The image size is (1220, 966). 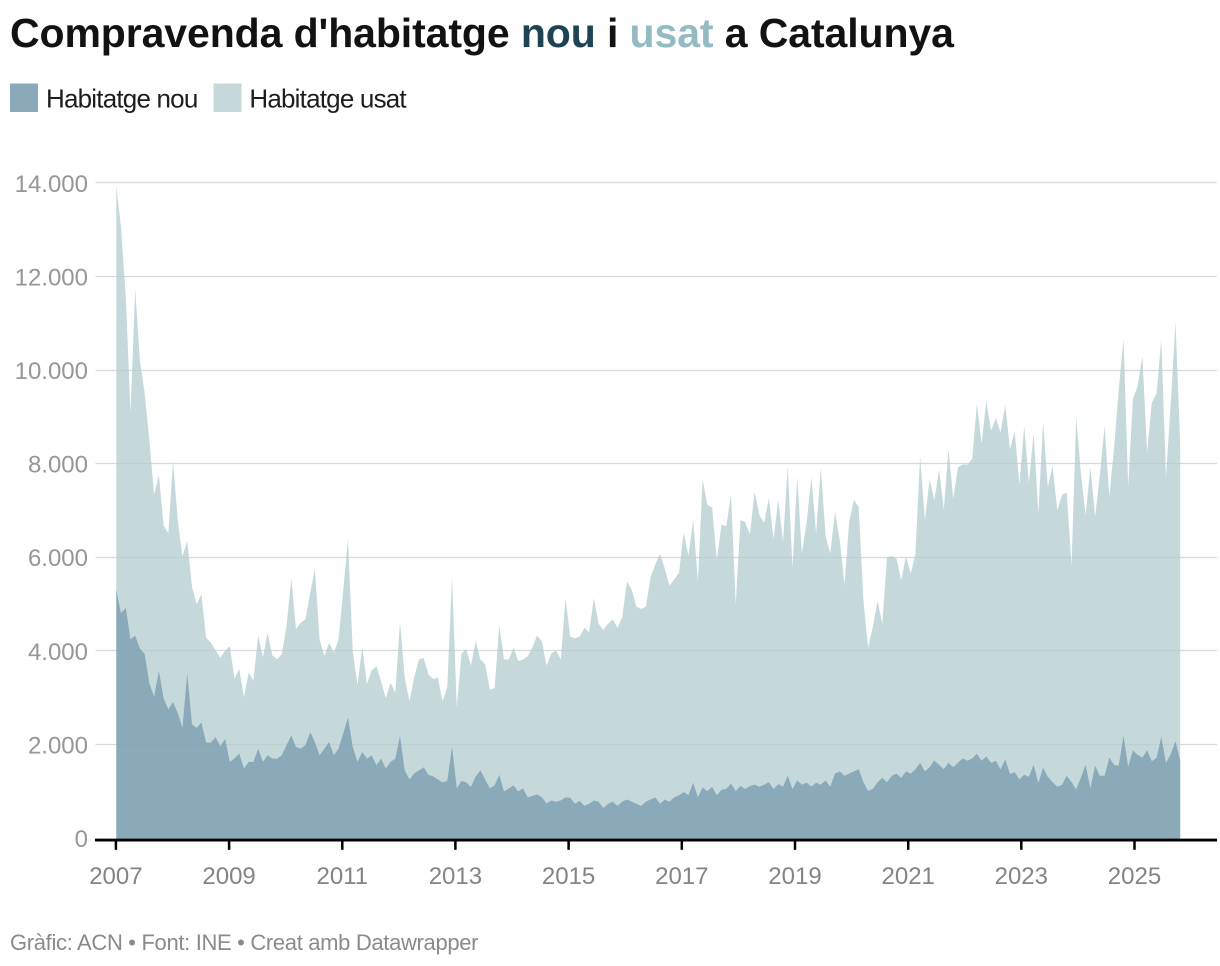 What do you see at coordinates (122, 98) in the screenshot?
I see `svg-text: Habitatge nou` at bounding box center [122, 98].